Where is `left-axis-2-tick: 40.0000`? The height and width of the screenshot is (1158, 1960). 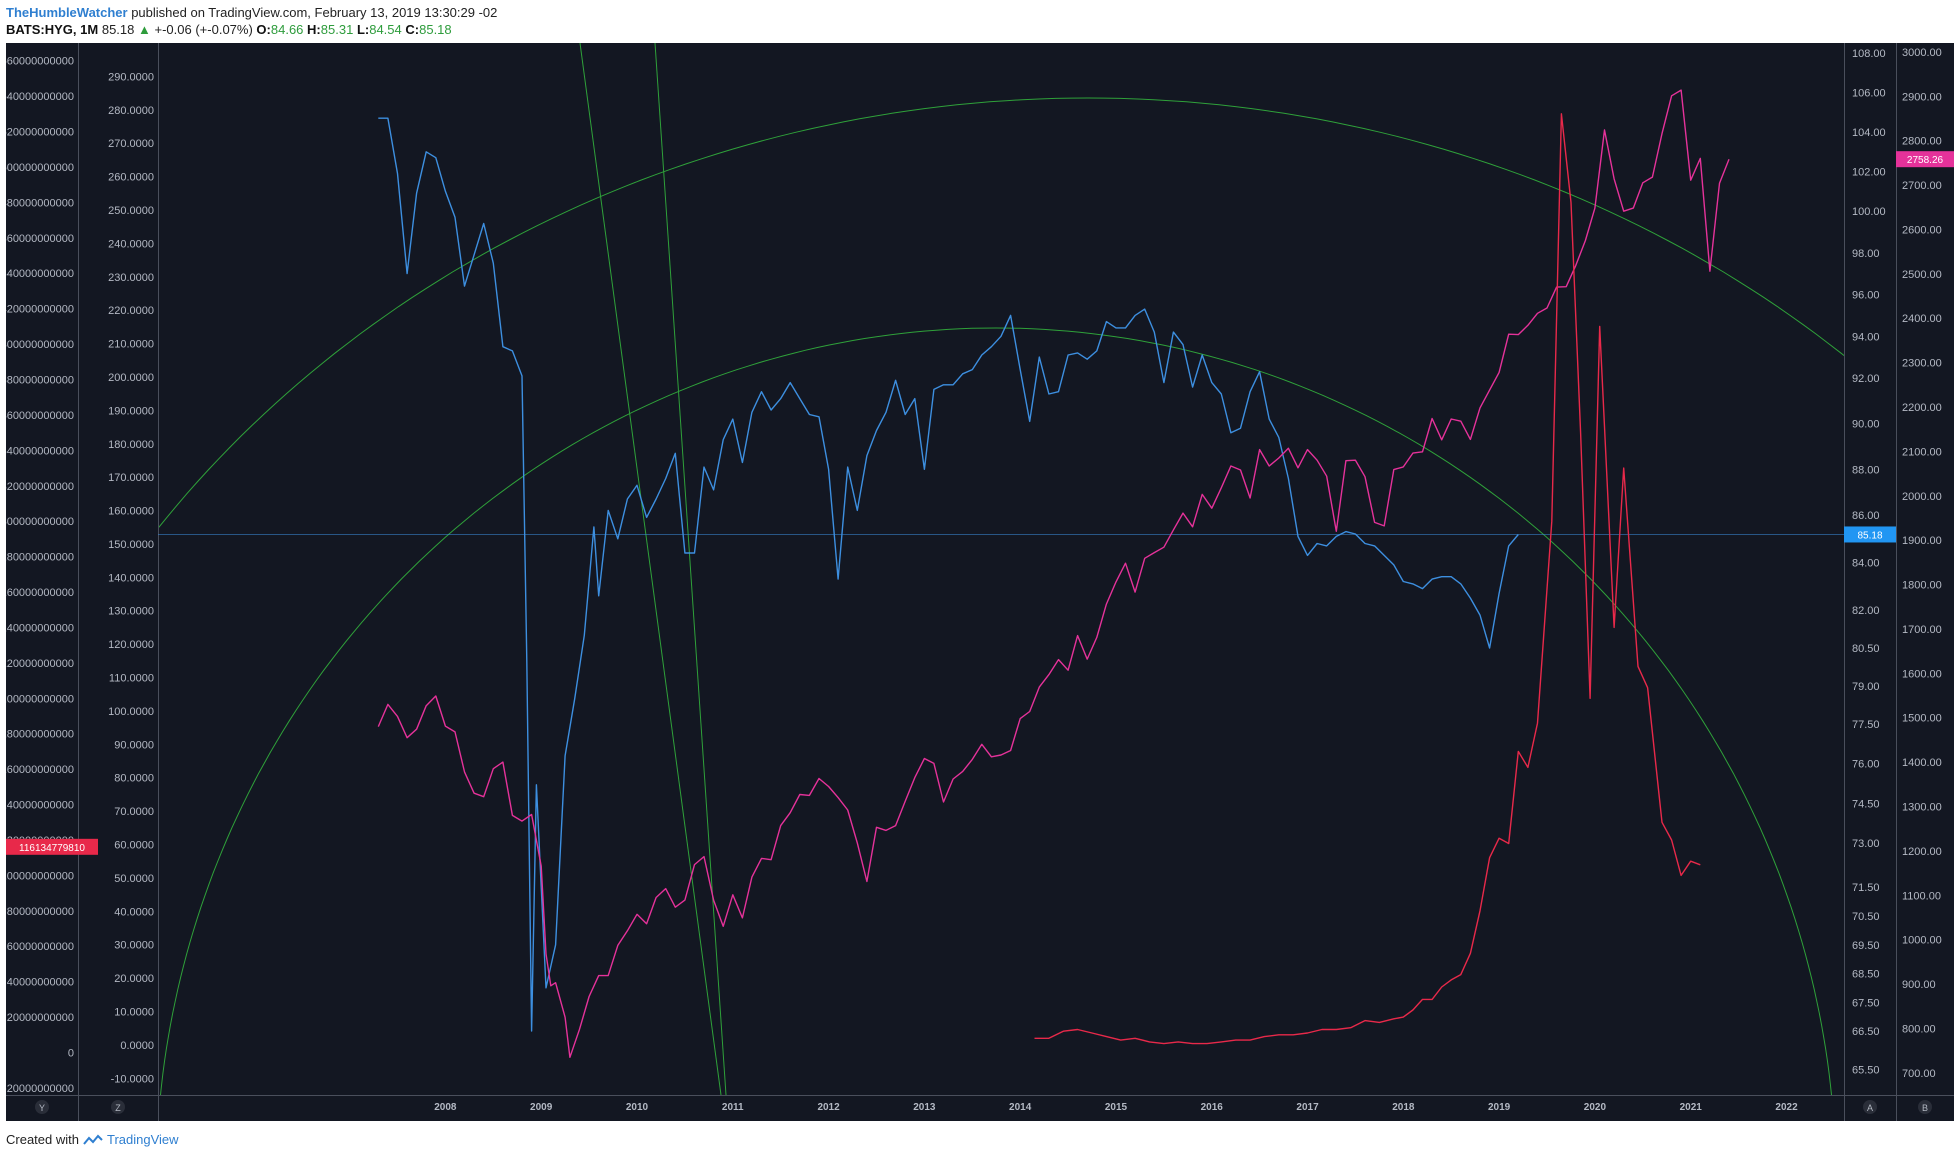
left-axis-2-tick: 40.0000 is located at coordinates (134, 912).